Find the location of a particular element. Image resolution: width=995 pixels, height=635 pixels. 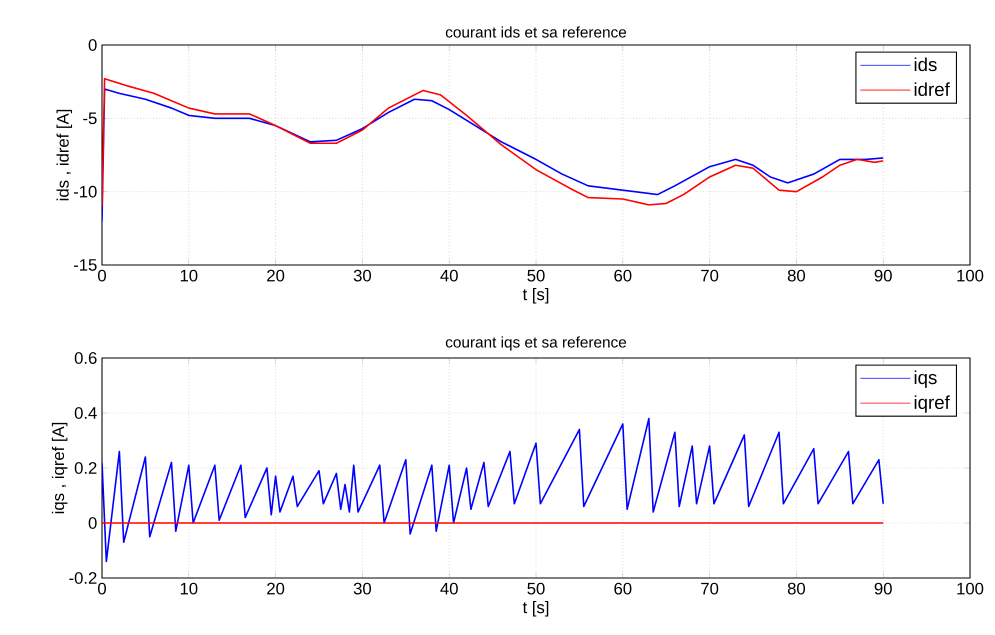

y-tick-label: 0.4 is located at coordinates (85, 413).